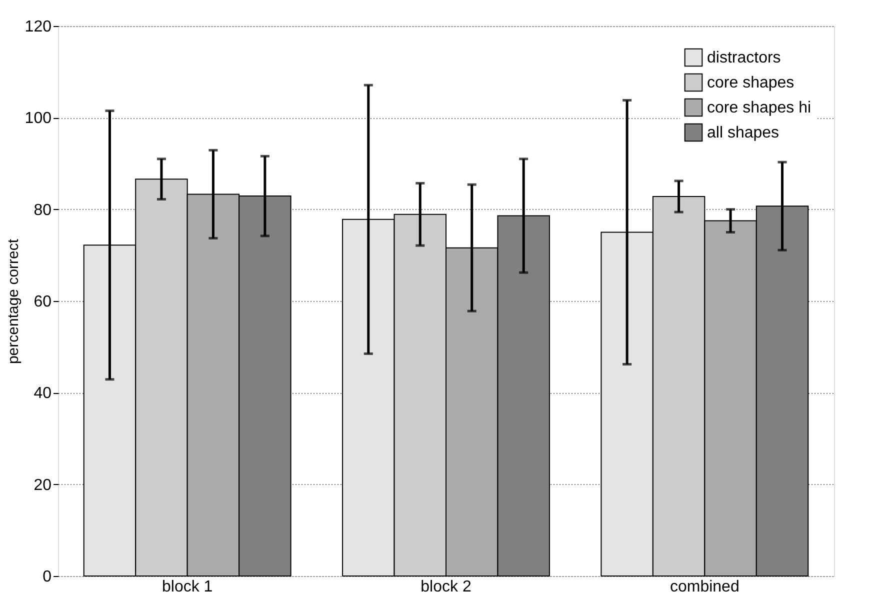 This screenshot has height=606, width=890. What do you see at coordinates (43, 210) in the screenshot?
I see `y-tick-label: 80` at bounding box center [43, 210].